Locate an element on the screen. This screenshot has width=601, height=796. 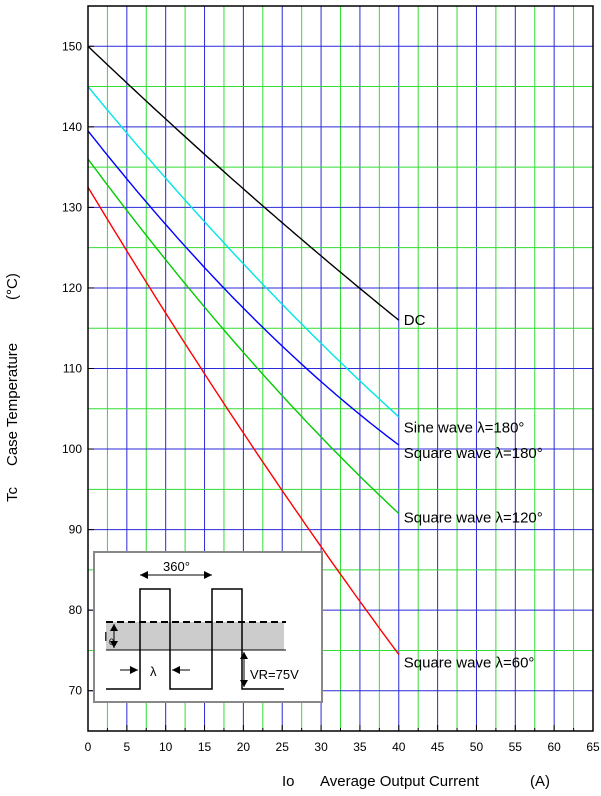
y-axis-title: Case Temperature is located at coordinates (12, 404).